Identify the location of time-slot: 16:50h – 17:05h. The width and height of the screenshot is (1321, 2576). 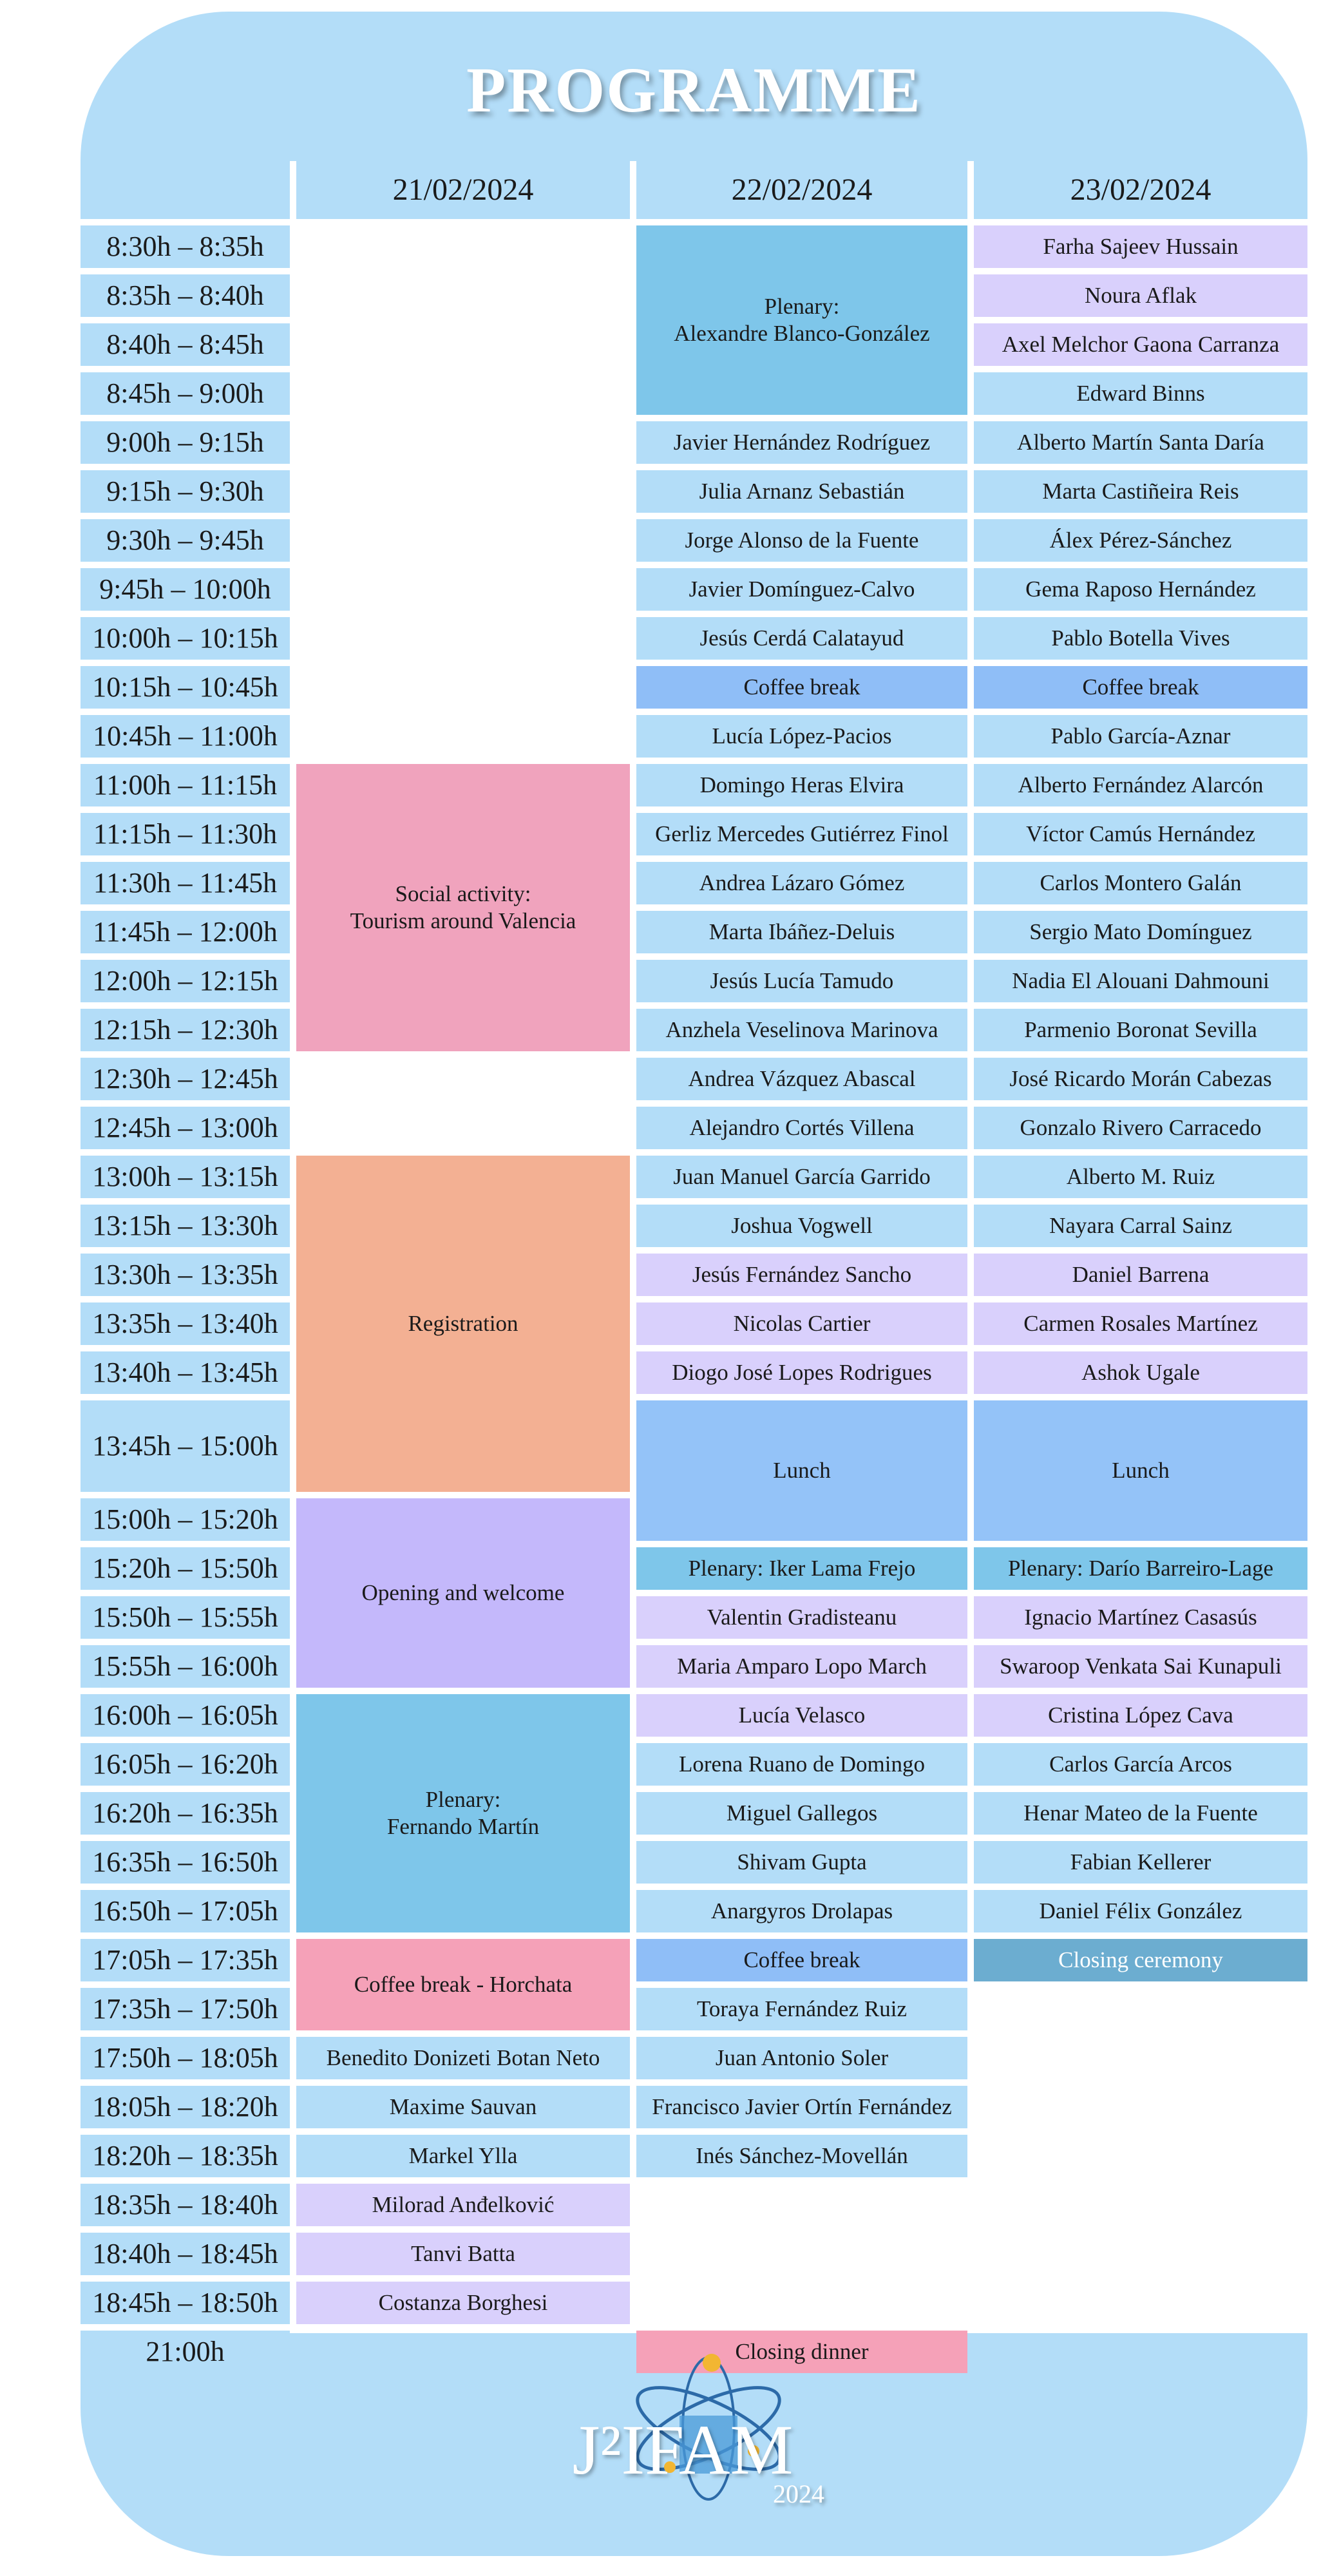
(185, 1911).